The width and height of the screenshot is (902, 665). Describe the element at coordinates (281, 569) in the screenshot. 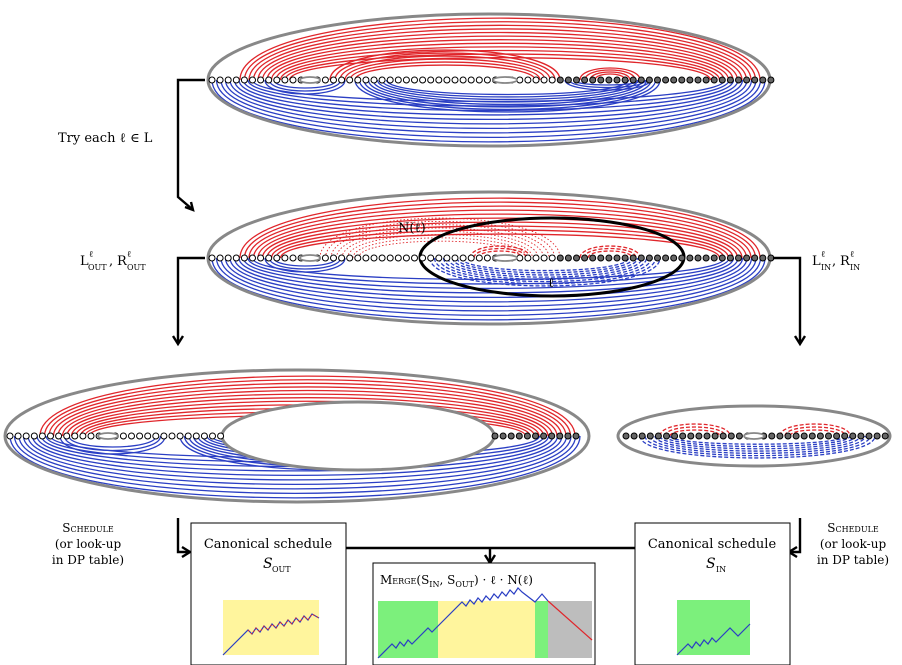

I see `svg-text: OUT` at that location.